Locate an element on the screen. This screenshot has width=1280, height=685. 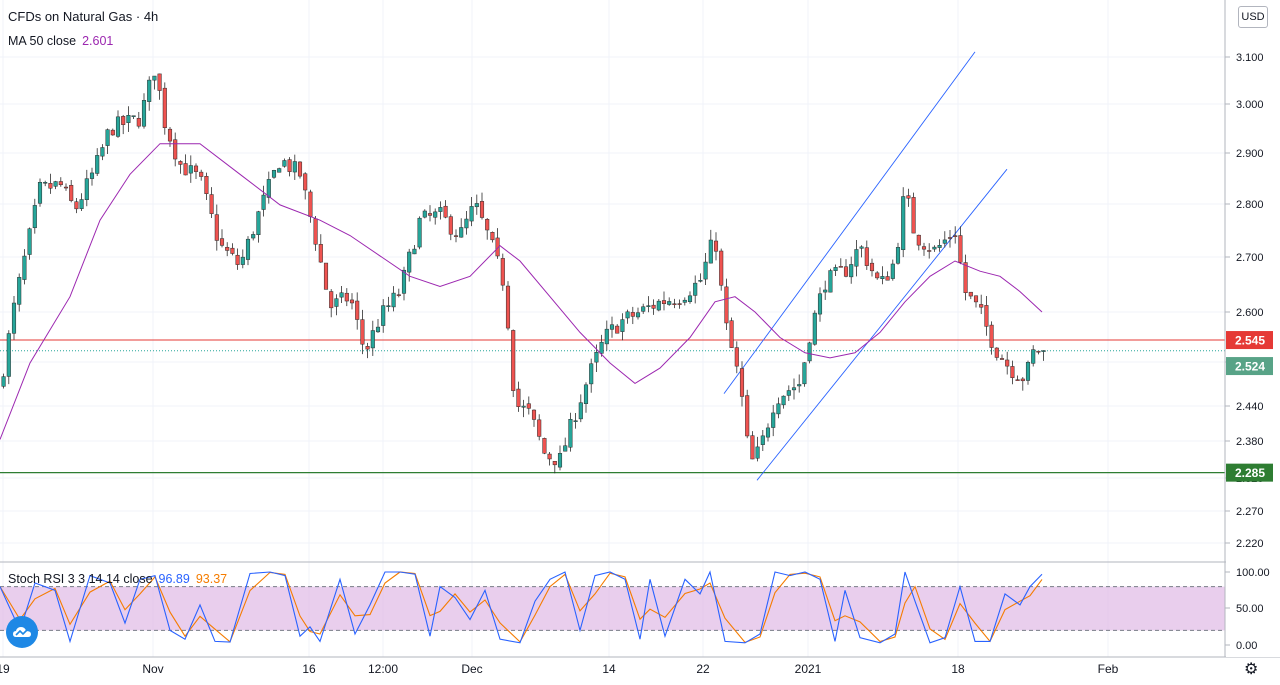
time-tick-label: 18 is located at coordinates (958, 669).